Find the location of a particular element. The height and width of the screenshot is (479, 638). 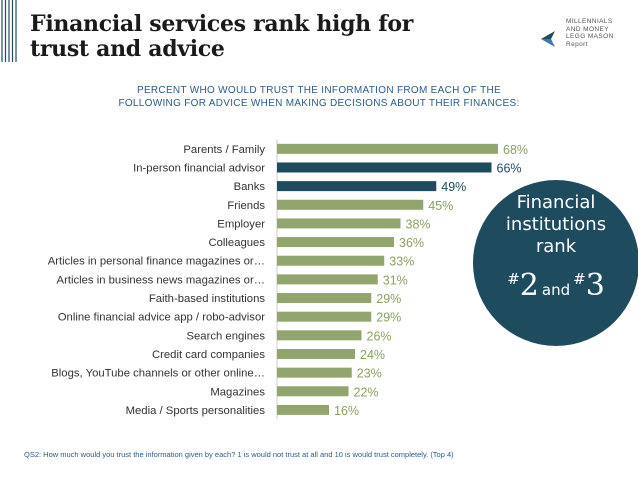

rank-badge: Financial institutions rank #2 and#3 is located at coordinates (555, 263).